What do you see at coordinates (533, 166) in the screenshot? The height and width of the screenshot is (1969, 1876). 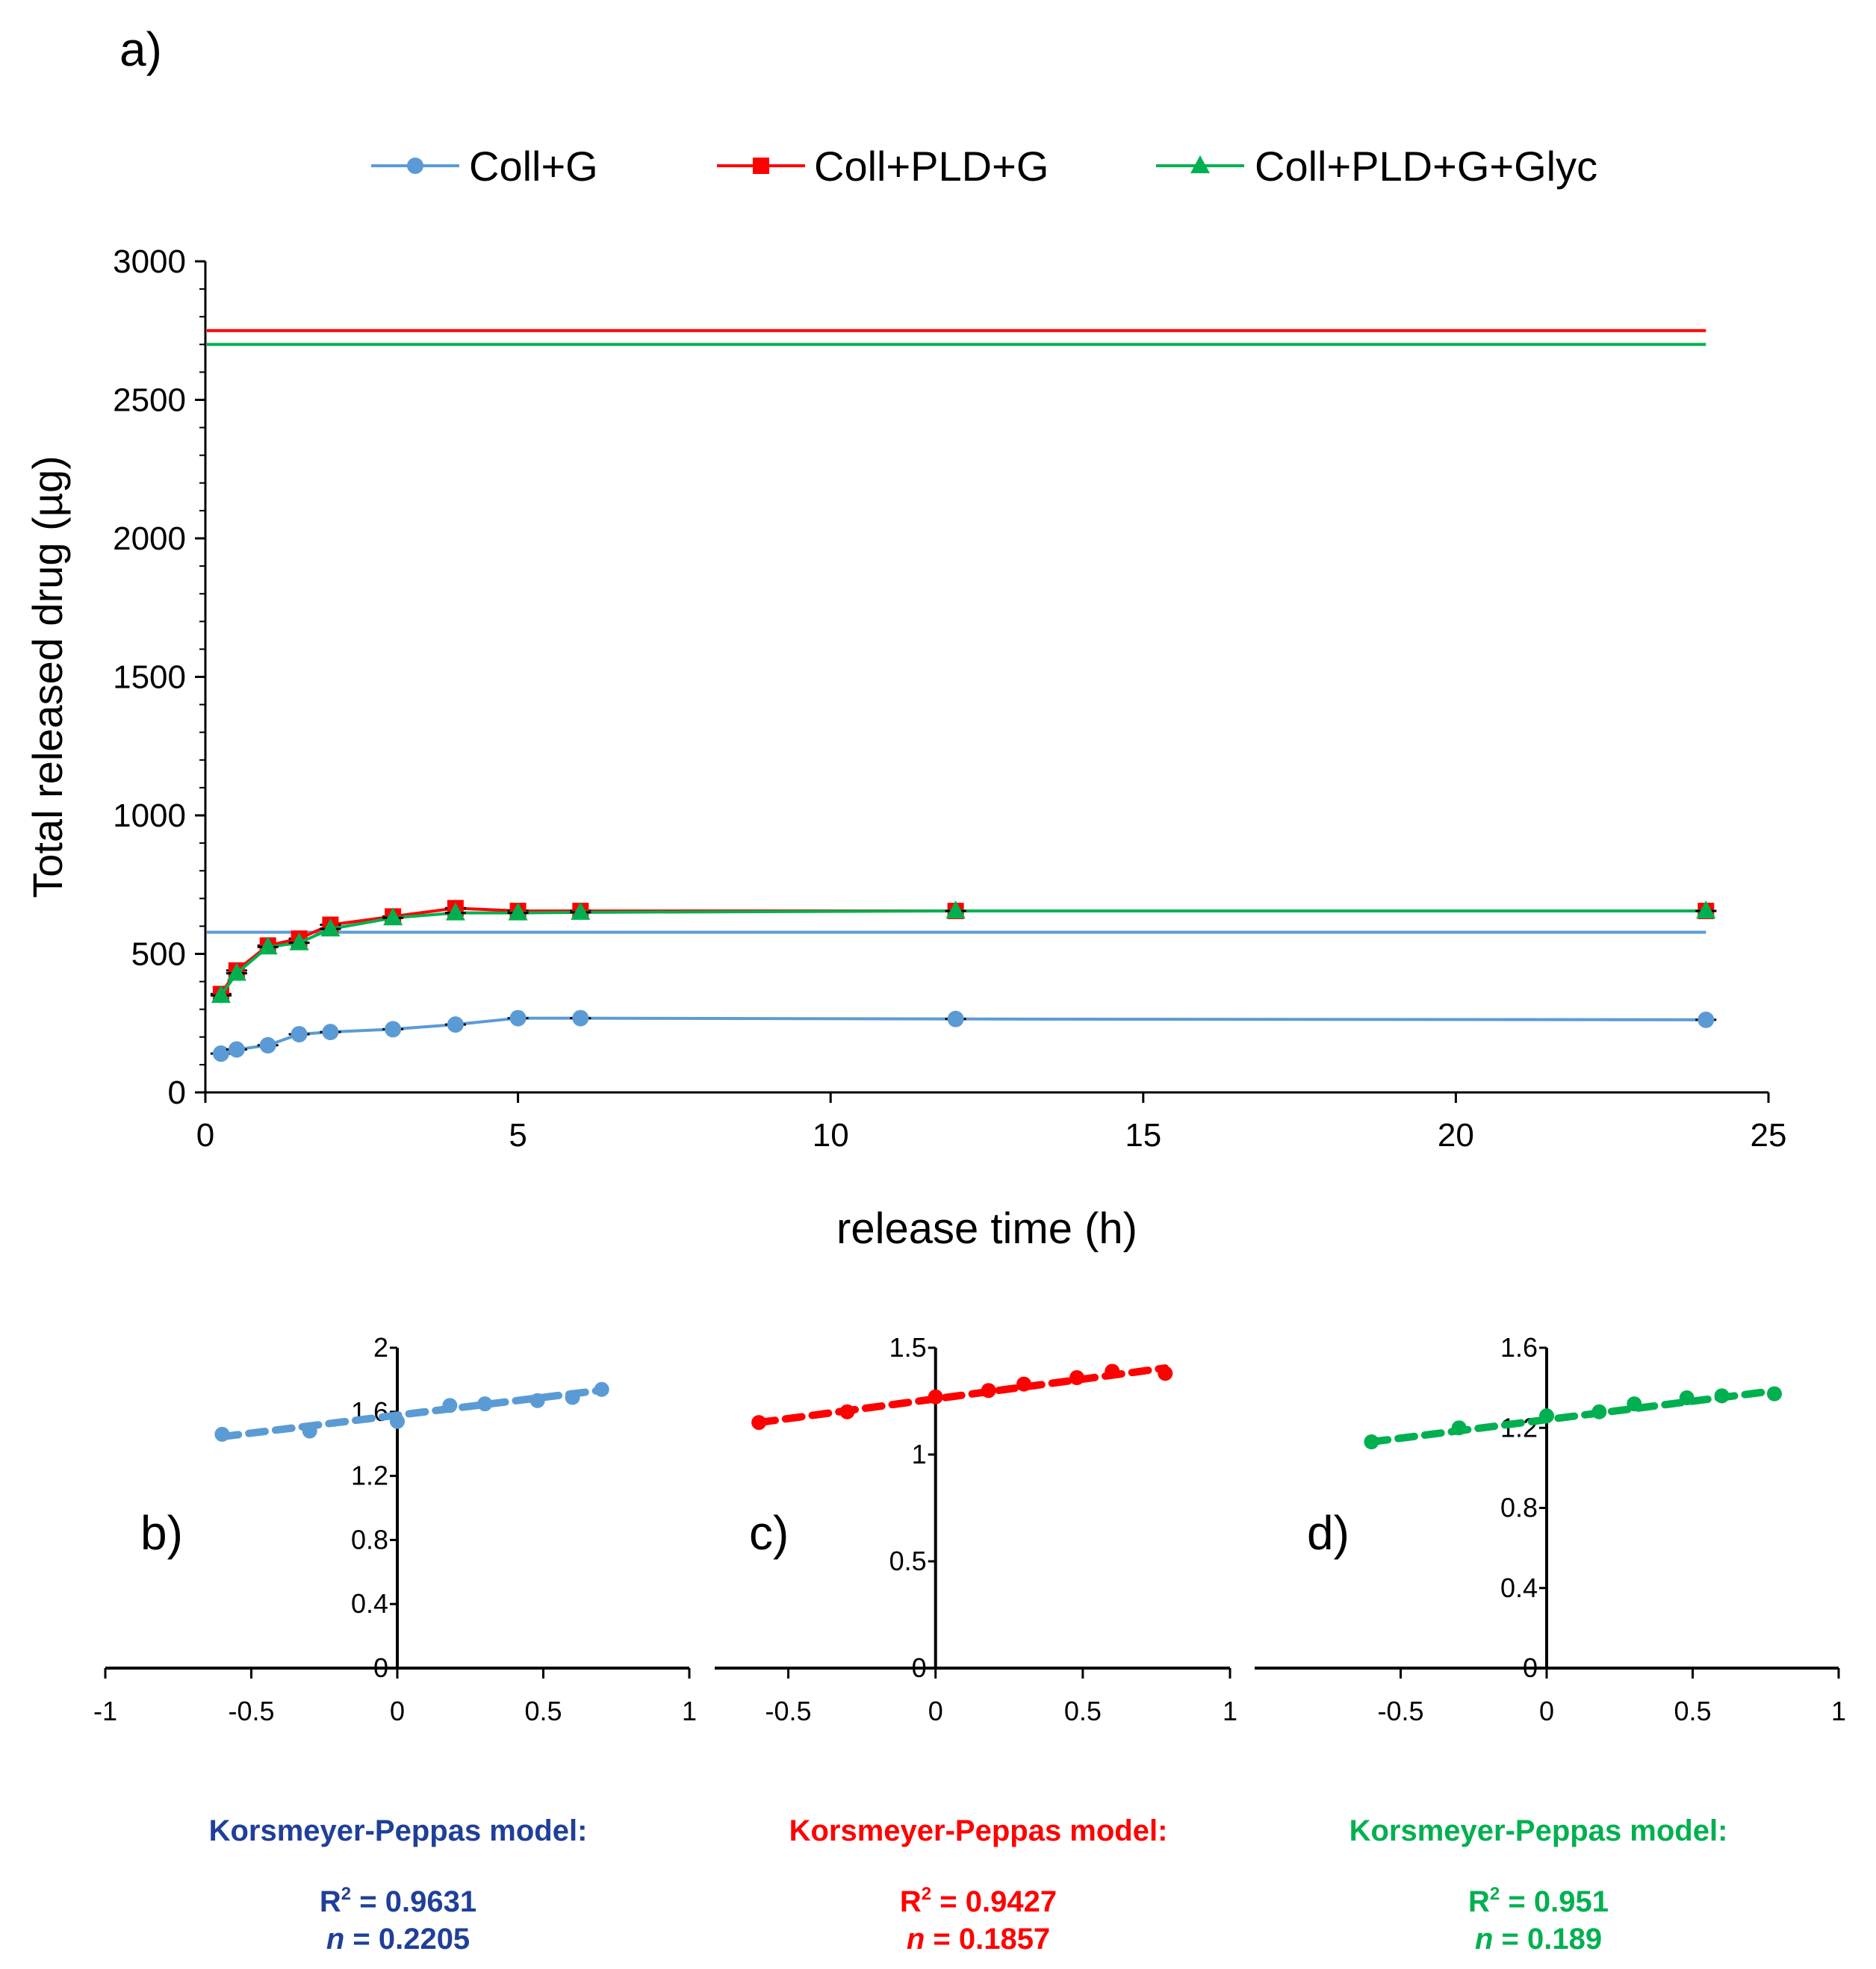 I see `legend-label-0: Coll+G` at bounding box center [533, 166].